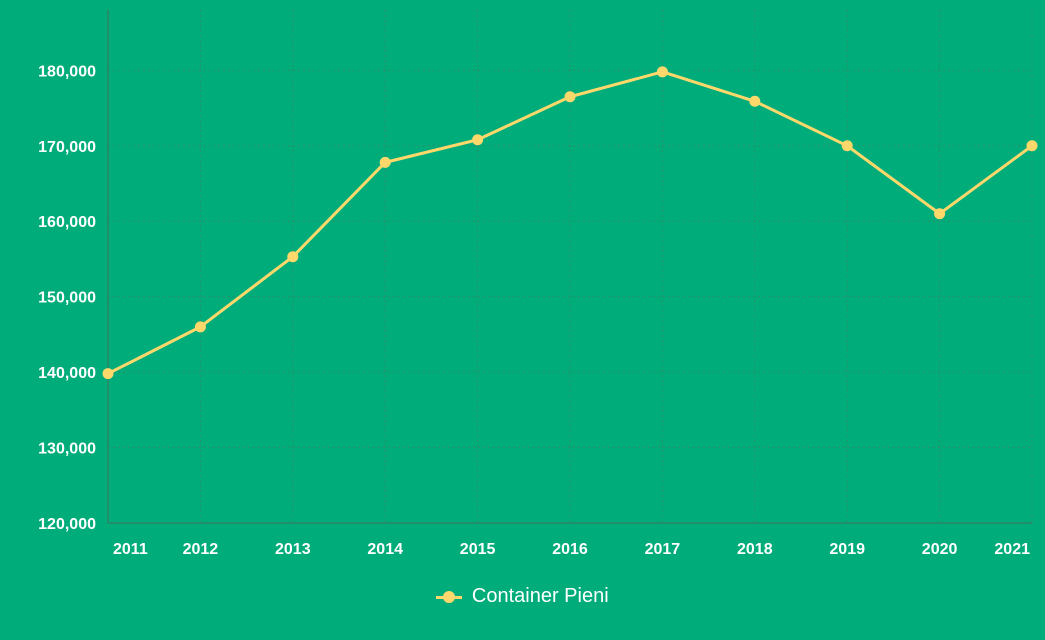 The width and height of the screenshot is (1045, 640). I want to click on y-tick-label: 130,000, so click(67, 449).